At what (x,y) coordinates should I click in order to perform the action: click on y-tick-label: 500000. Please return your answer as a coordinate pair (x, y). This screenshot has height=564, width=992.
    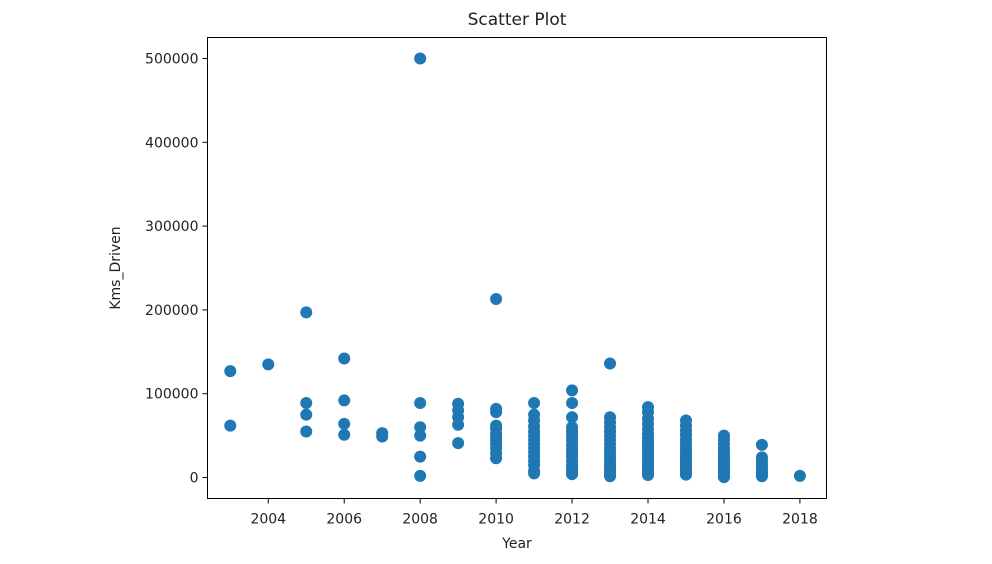
    Looking at the image, I should click on (171, 59).